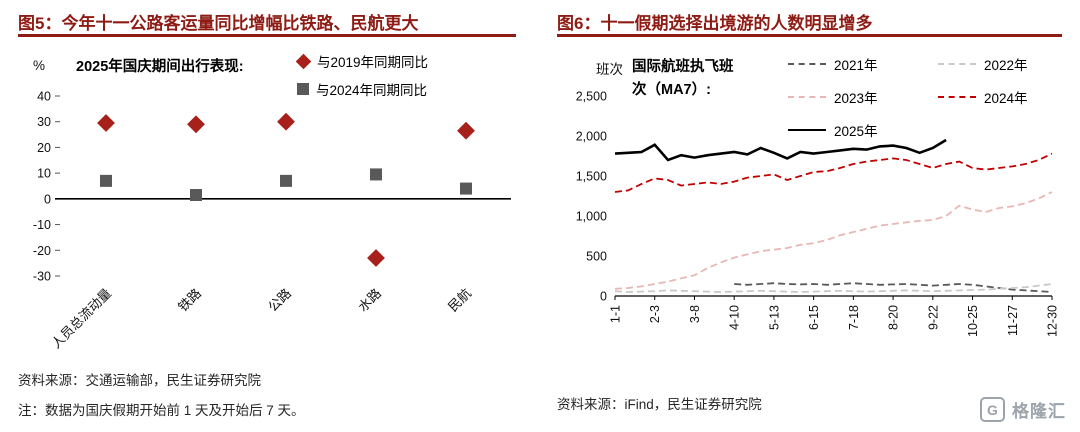 This screenshot has width=1080, height=432. What do you see at coordinates (1039, 411) in the screenshot?
I see `gelonghui-brand-text: 格隆汇` at bounding box center [1039, 411].